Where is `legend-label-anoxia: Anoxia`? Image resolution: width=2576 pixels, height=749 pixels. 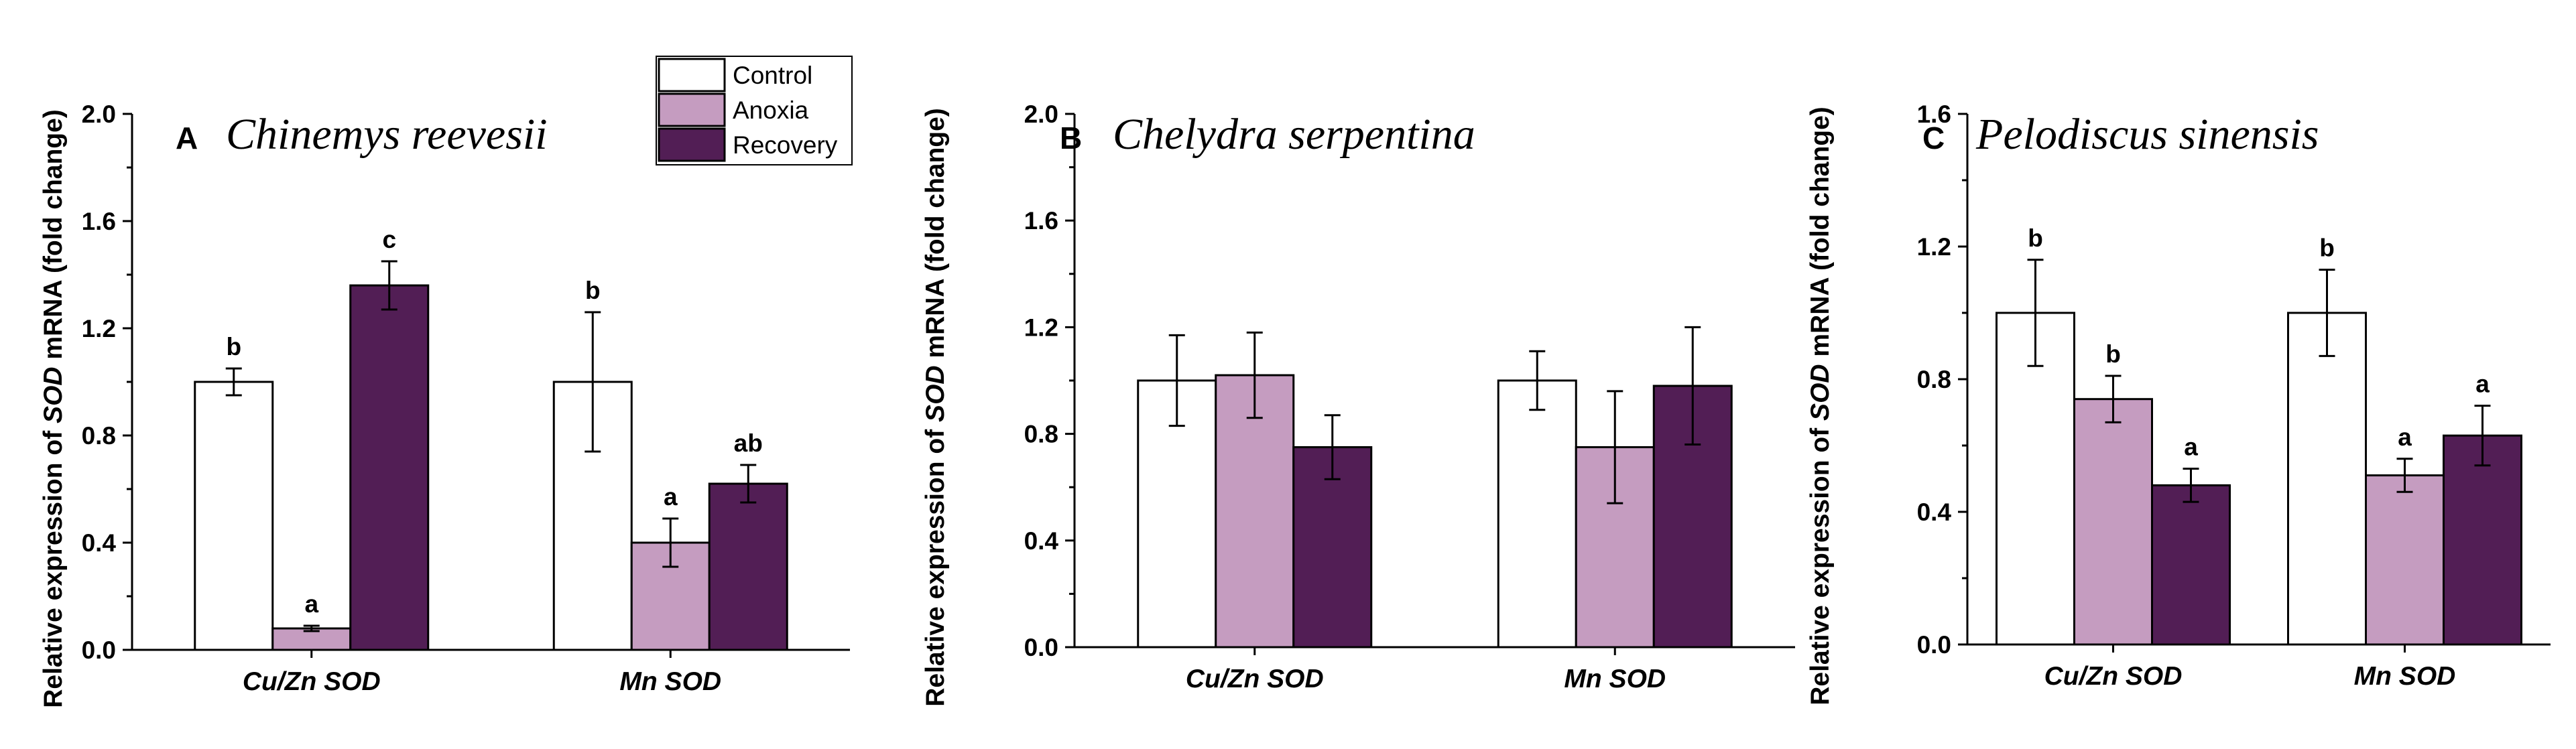
legend-label-anoxia: Anoxia is located at coordinates (771, 110).